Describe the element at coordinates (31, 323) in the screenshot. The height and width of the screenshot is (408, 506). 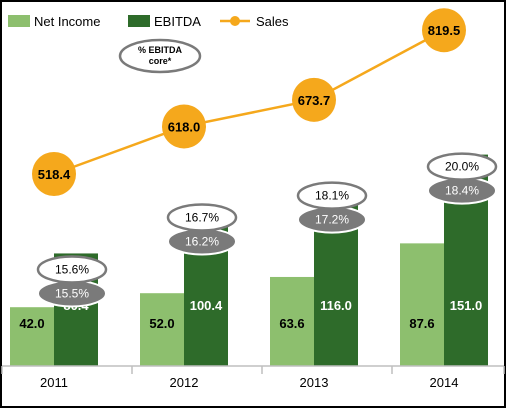
I see `data-label-net-income-2011: 42.0` at that location.